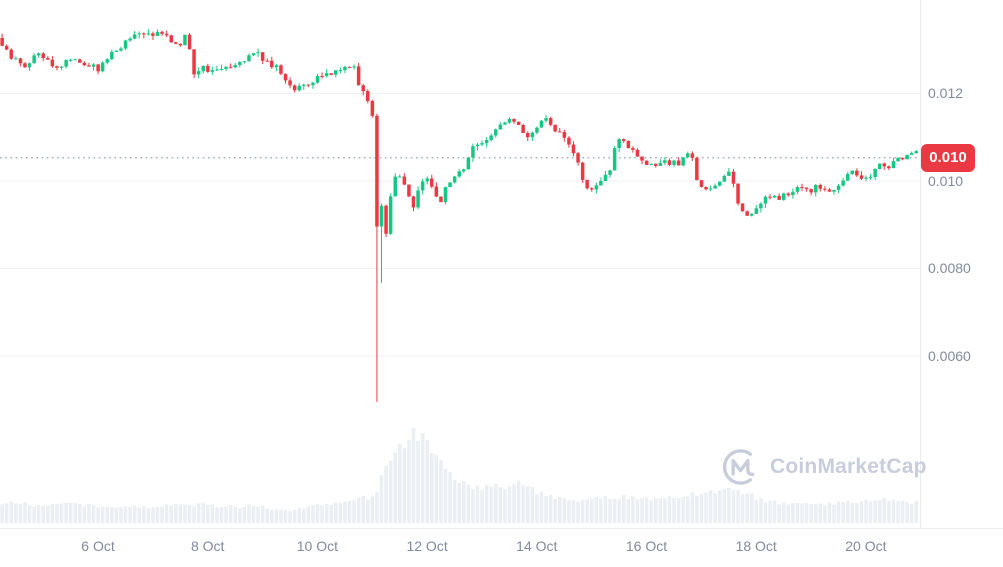 The height and width of the screenshot is (567, 1003). Describe the element at coordinates (946, 180) in the screenshot. I see `y-axis-label: 0.010` at that location.